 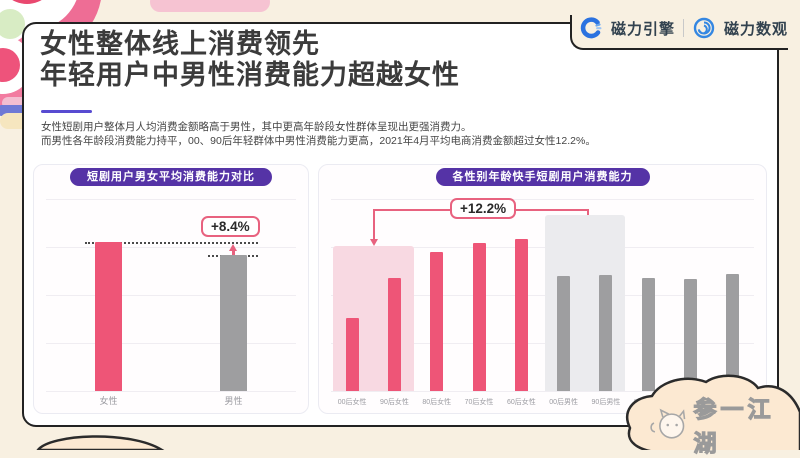 What do you see at coordinates (108, 316) in the screenshot?
I see `bar-女性` at bounding box center [108, 316].